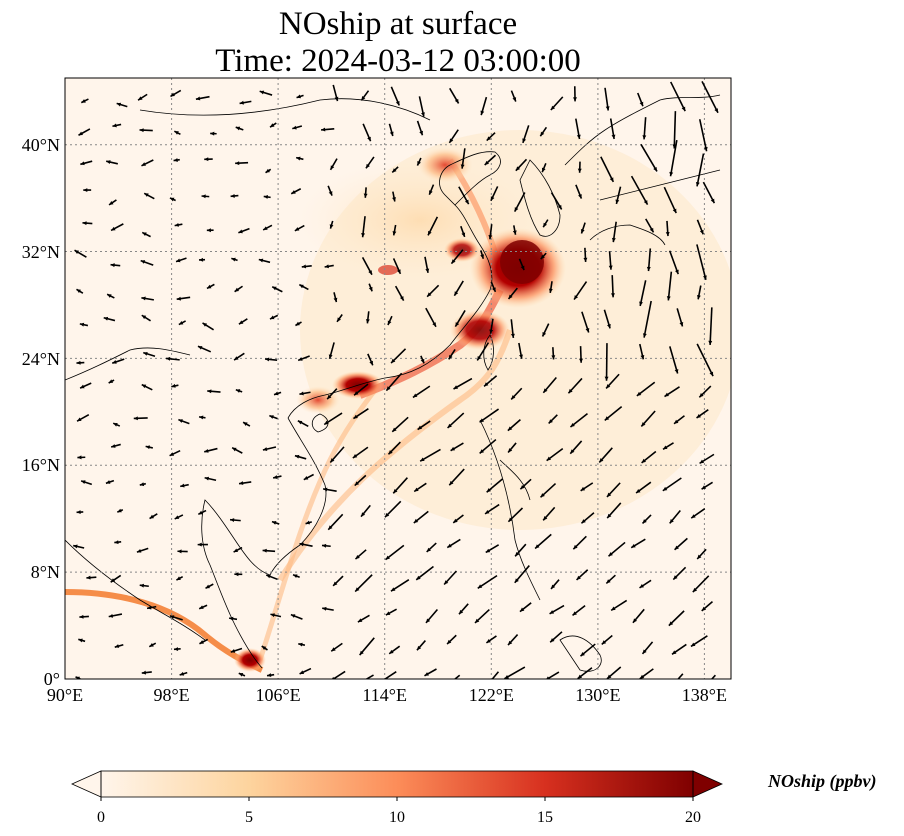 The height and width of the screenshot is (836, 904). What do you see at coordinates (45, 572) in the screenshot?
I see `y-tick-label: 8°N` at bounding box center [45, 572].